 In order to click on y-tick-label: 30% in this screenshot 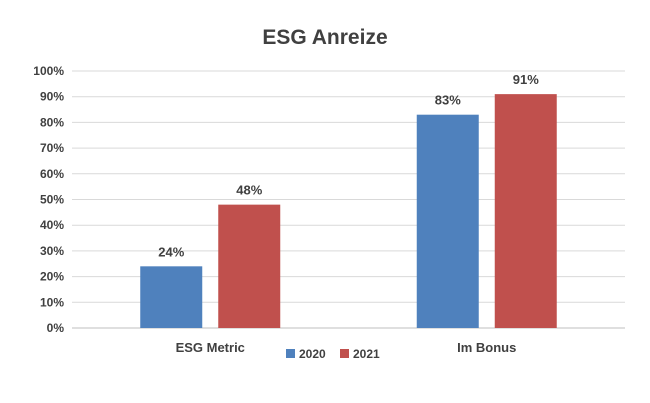, I will do `click(52, 251)`.